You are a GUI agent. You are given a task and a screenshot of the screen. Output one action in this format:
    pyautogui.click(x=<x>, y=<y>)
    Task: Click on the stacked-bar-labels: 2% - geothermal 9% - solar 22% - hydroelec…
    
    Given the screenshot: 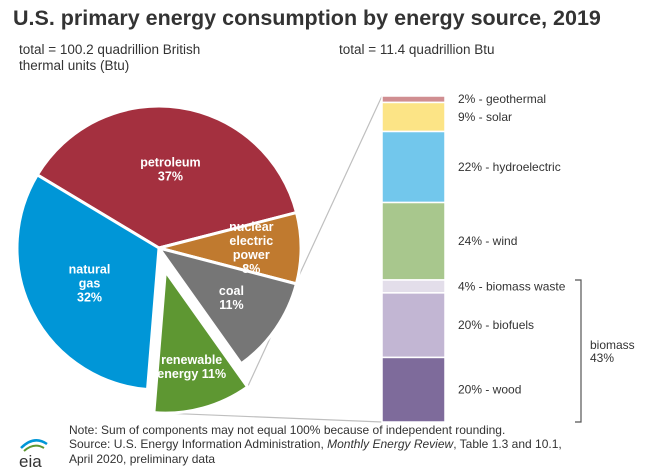 What is the action you would take?
    pyautogui.click(x=512, y=244)
    